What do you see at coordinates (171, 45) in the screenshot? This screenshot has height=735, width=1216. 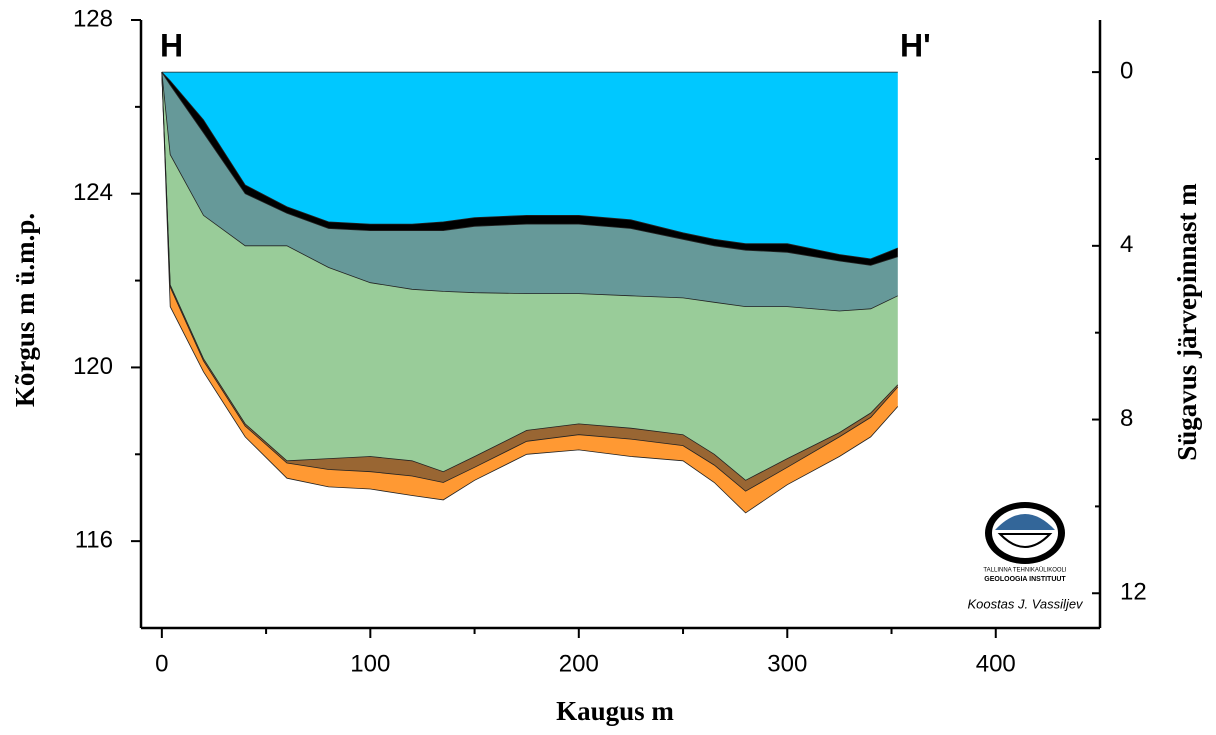 I see `section-start-label: H` at bounding box center [171, 45].